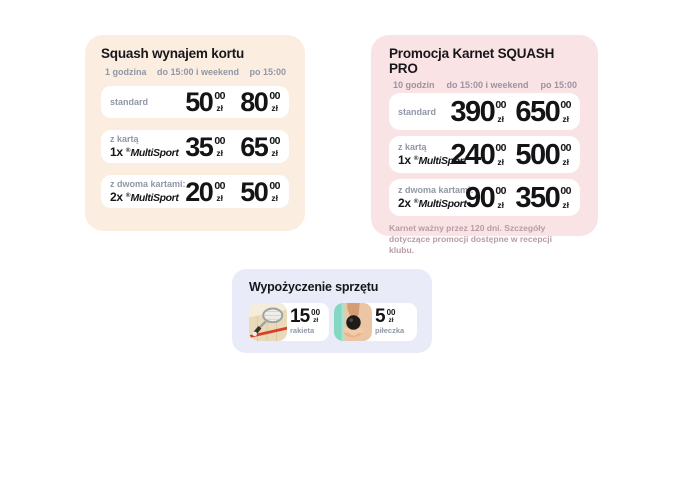 This screenshot has height=485, width=684. I want to click on price-peak: 80 00 zł, so click(260, 102).